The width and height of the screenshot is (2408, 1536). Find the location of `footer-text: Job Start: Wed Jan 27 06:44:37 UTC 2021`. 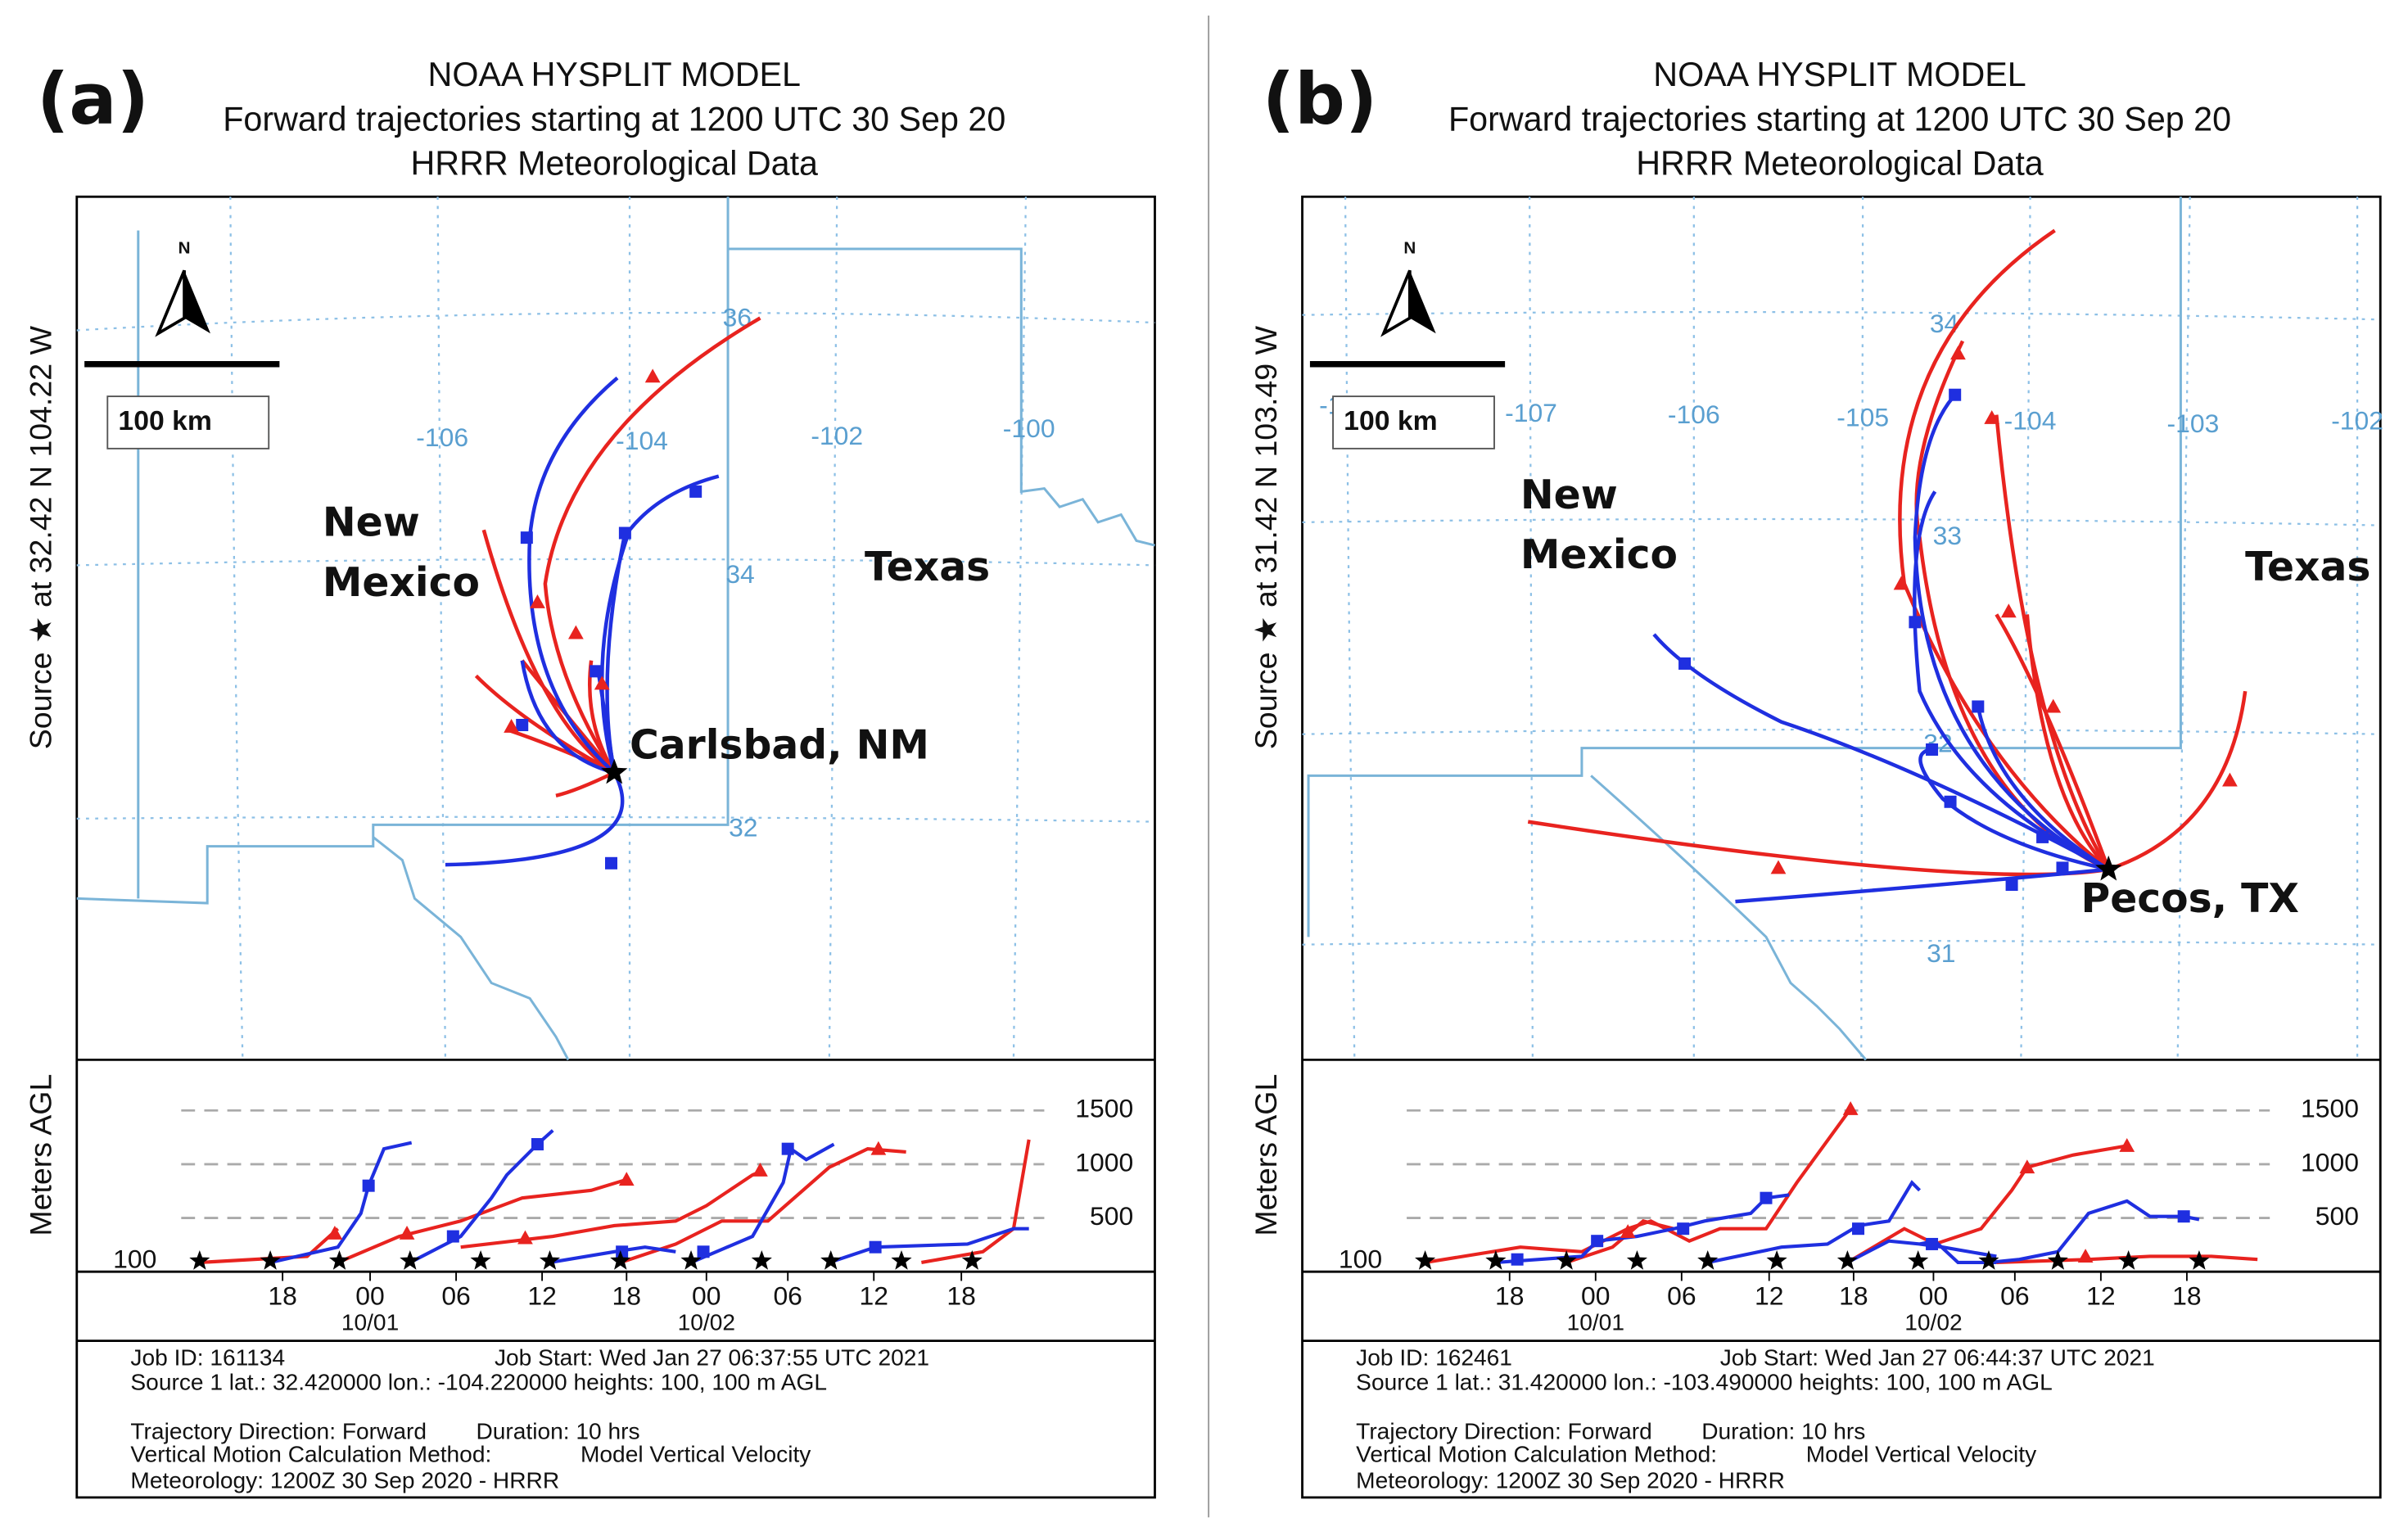

footer-text: Job Start: Wed Jan 27 06:44:37 UTC 2021 is located at coordinates (1937, 1358).